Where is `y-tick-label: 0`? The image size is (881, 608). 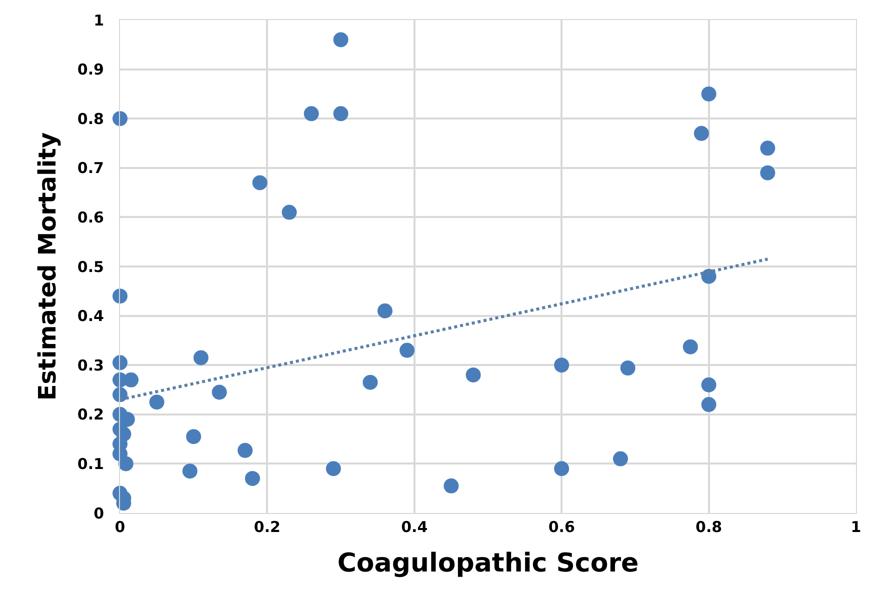
y-tick-label: 0 is located at coordinates (99, 513).